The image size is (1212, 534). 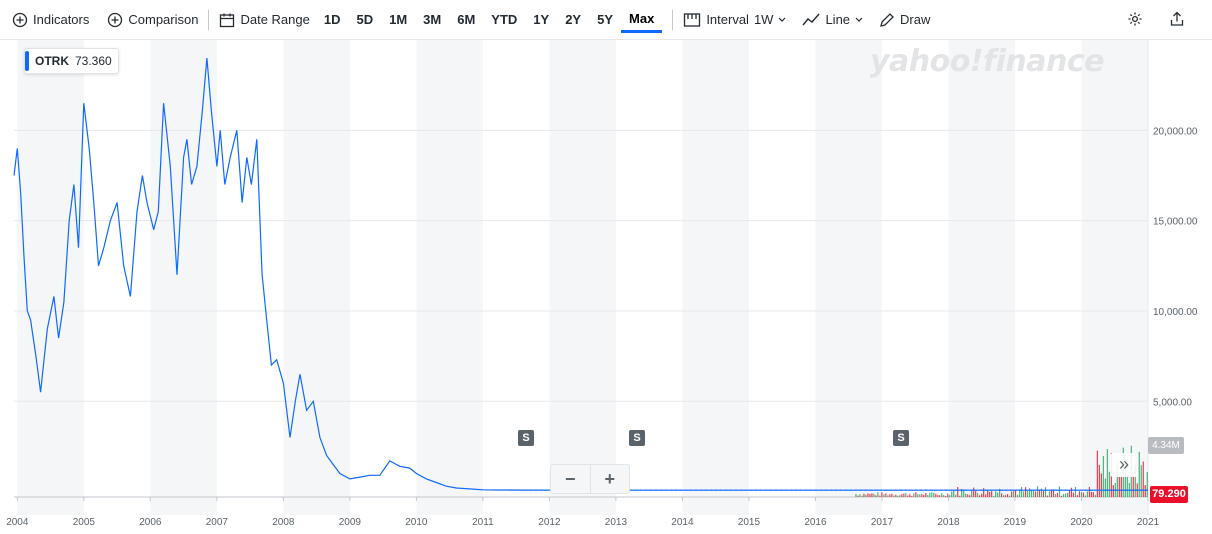 I want to click on range-1m: 1M, so click(x=398, y=19).